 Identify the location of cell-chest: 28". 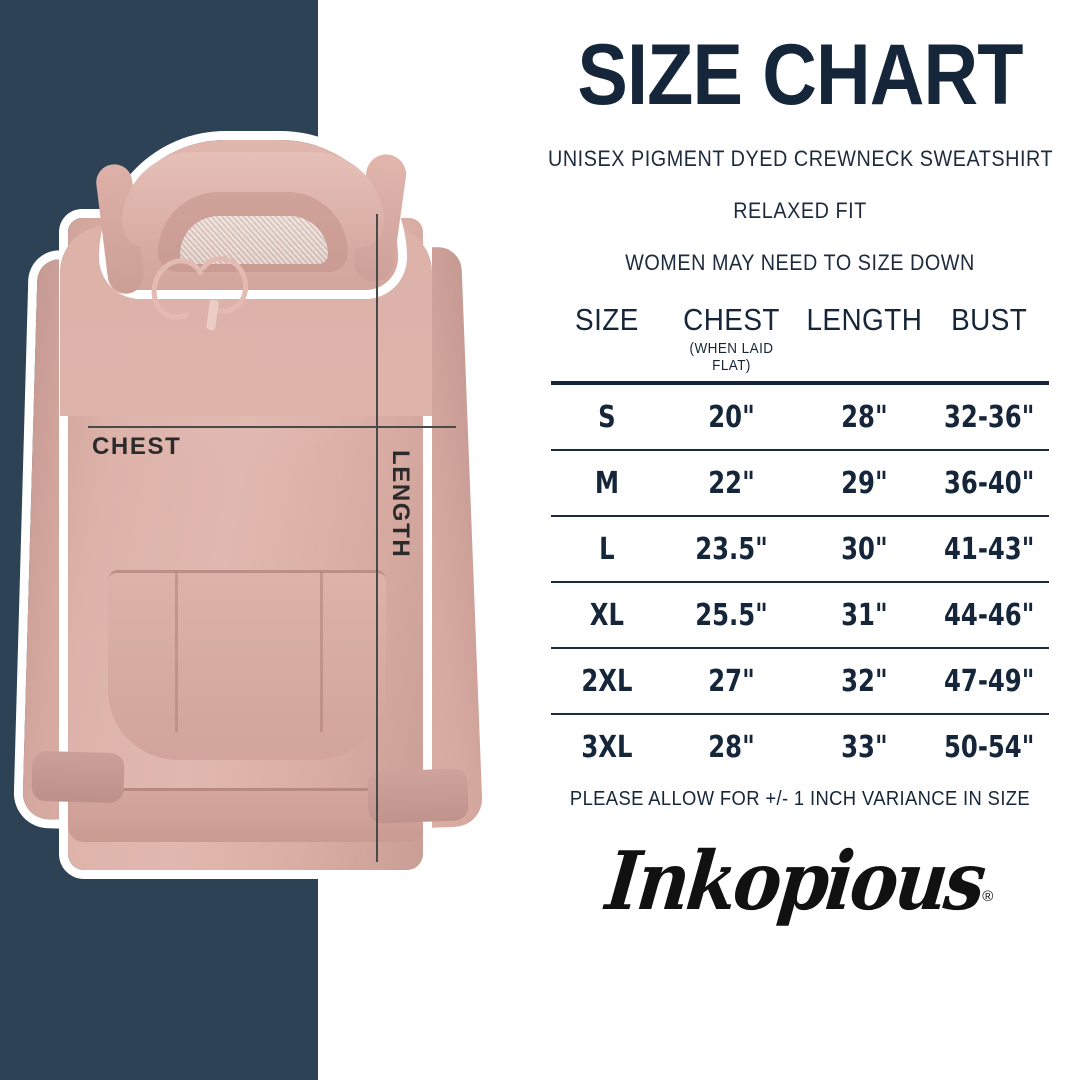
(731, 747).